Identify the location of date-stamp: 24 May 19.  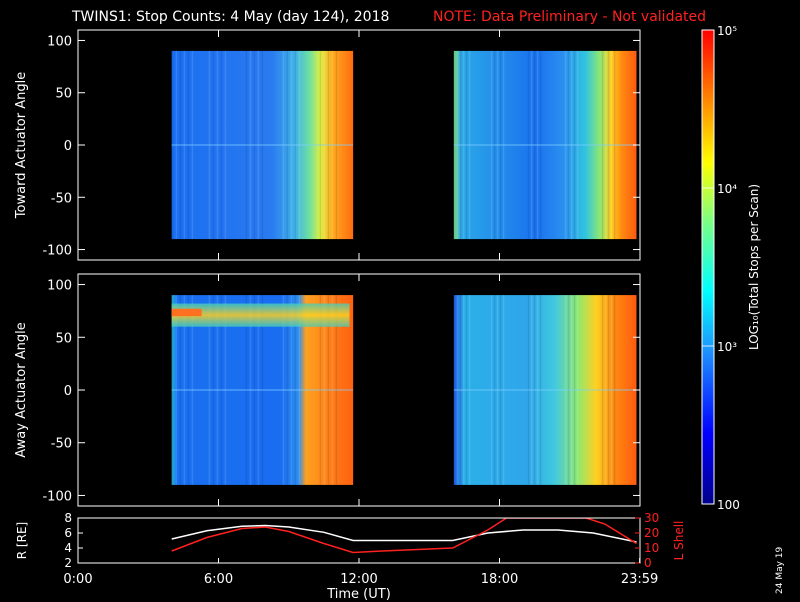
(780, 570).